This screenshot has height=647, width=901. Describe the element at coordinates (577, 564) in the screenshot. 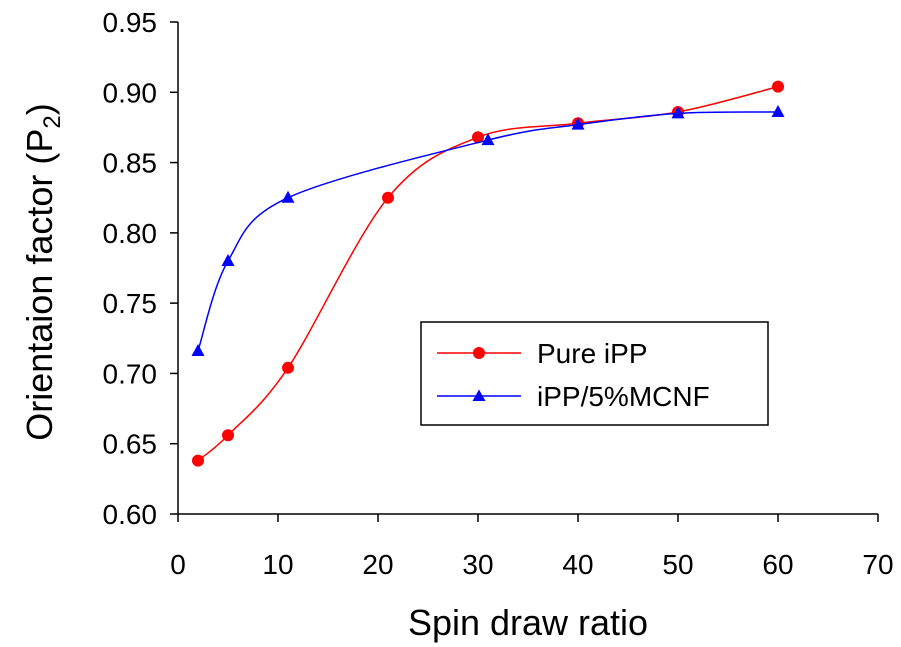

I see `x-tick-label: 40` at that location.